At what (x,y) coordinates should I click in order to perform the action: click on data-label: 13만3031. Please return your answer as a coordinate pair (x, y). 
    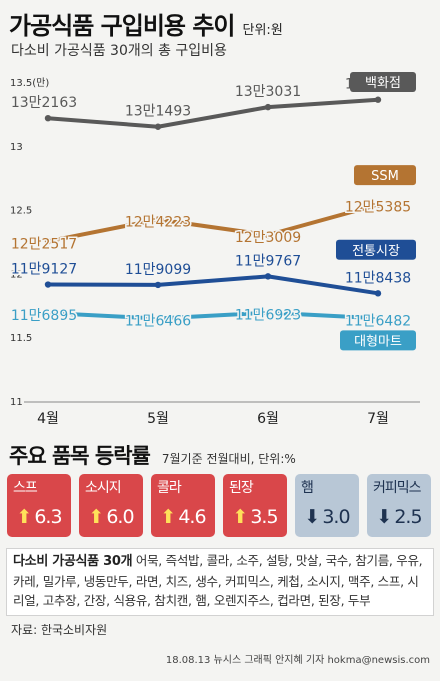
    Looking at the image, I should click on (268, 92).